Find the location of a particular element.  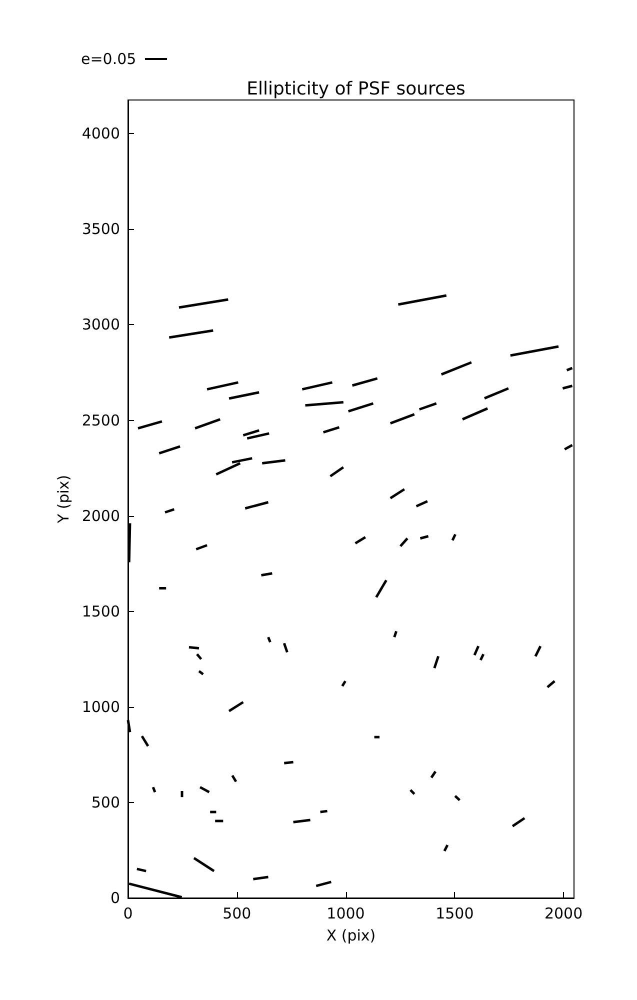

y-tick-label: 3000 is located at coordinates (101, 325).